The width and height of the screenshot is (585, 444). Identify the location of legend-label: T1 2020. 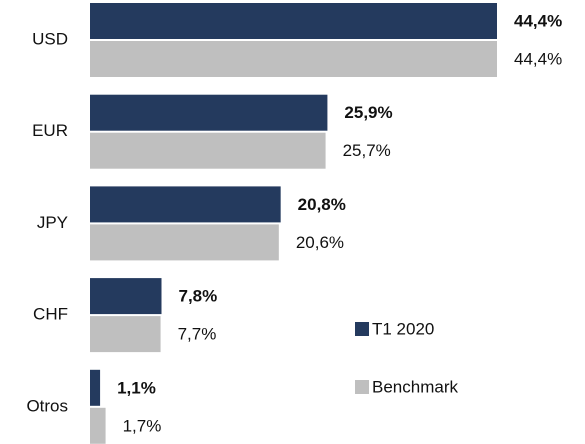
(403, 328).